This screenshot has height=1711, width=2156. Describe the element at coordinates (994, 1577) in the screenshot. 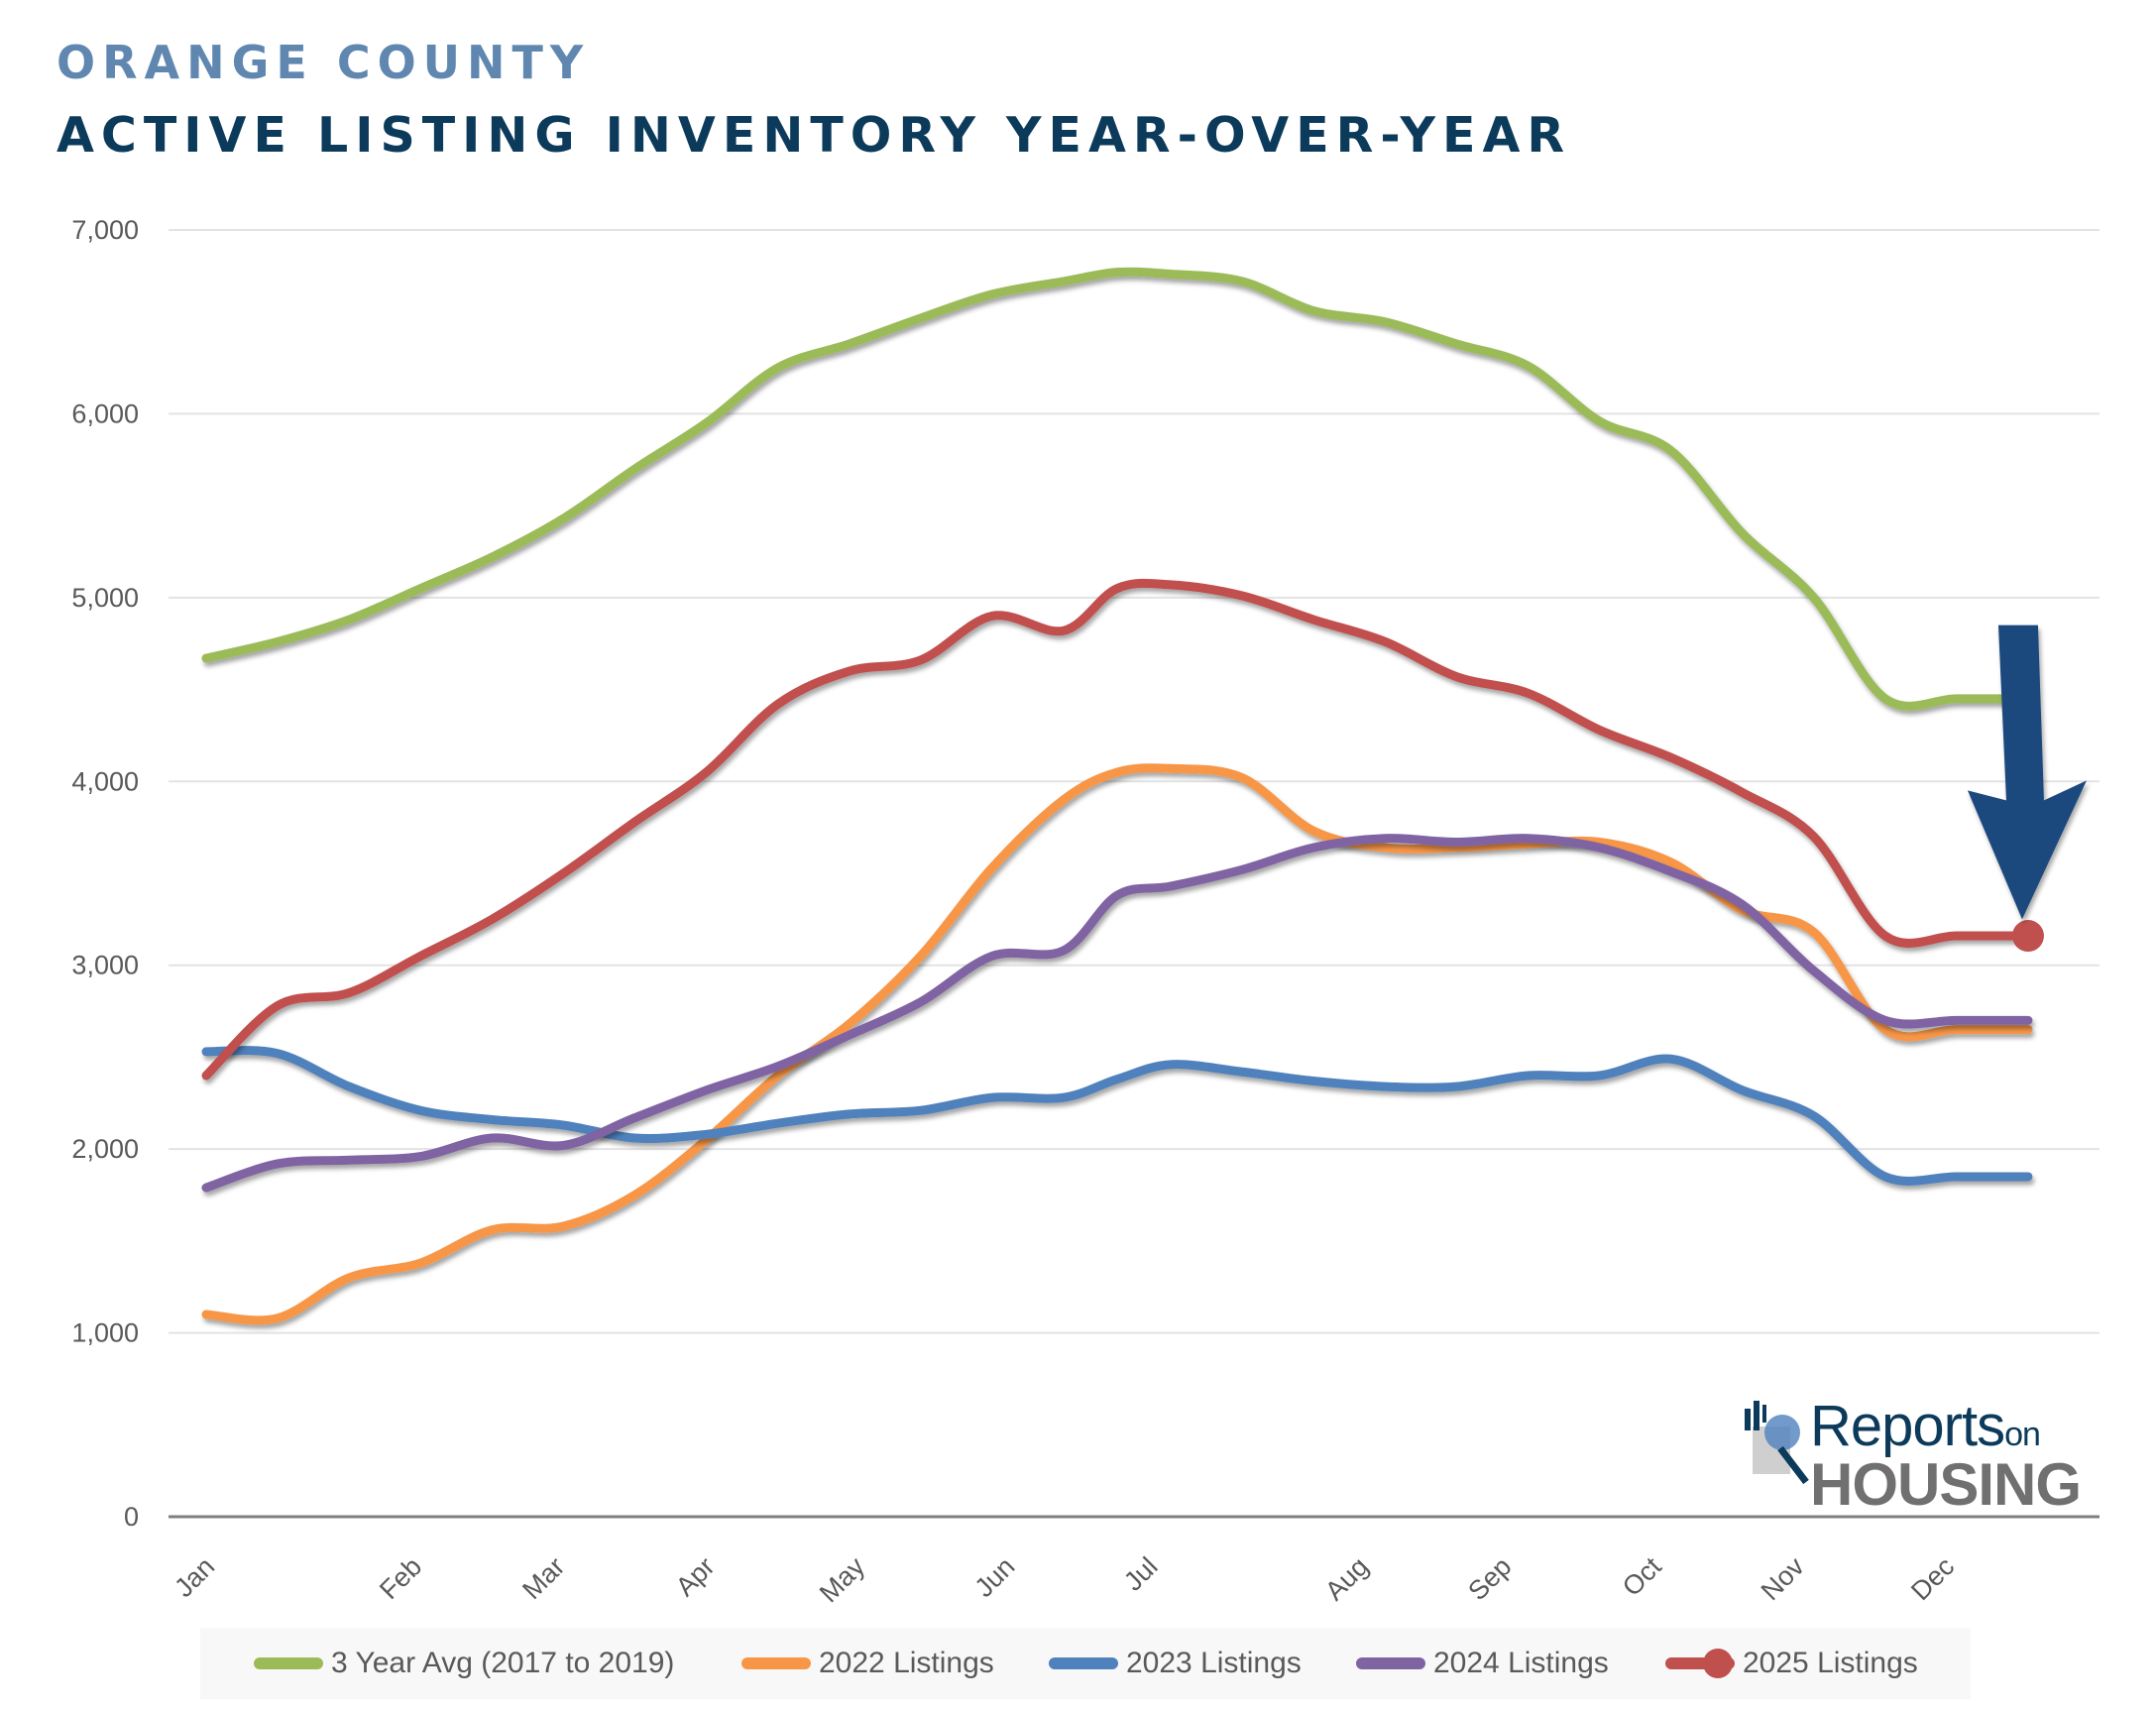

I see `x-tick-label: Jun` at that location.